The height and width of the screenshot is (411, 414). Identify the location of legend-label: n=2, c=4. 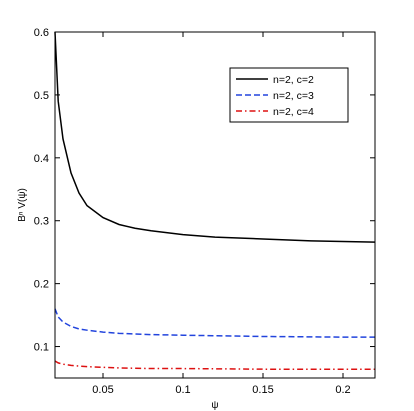
(293, 112).